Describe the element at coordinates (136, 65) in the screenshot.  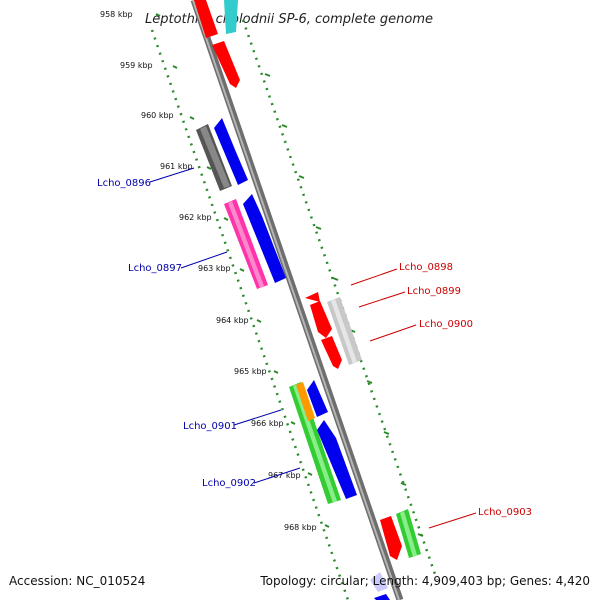
I see `tick-label: 959 kbp` at that location.